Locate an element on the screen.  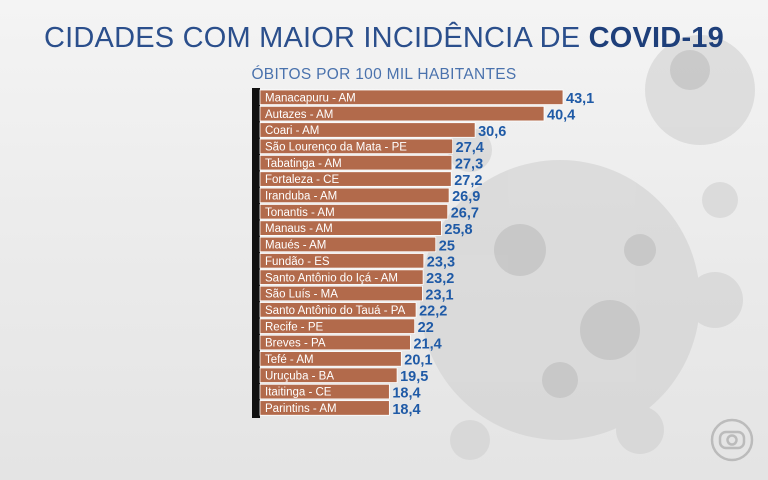
title-emphasis: COVID-19 is located at coordinates (656, 38).